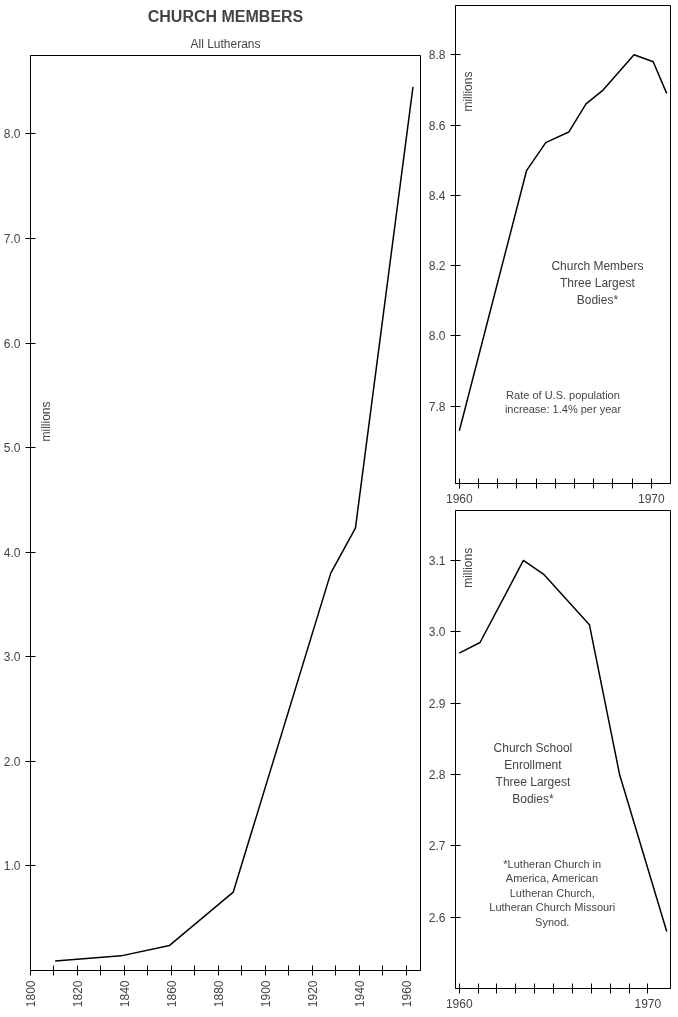 This screenshot has width=678, height=1017. Describe the element at coordinates (12, 866) in the screenshot. I see `y-tick-label: 1.0` at that location.